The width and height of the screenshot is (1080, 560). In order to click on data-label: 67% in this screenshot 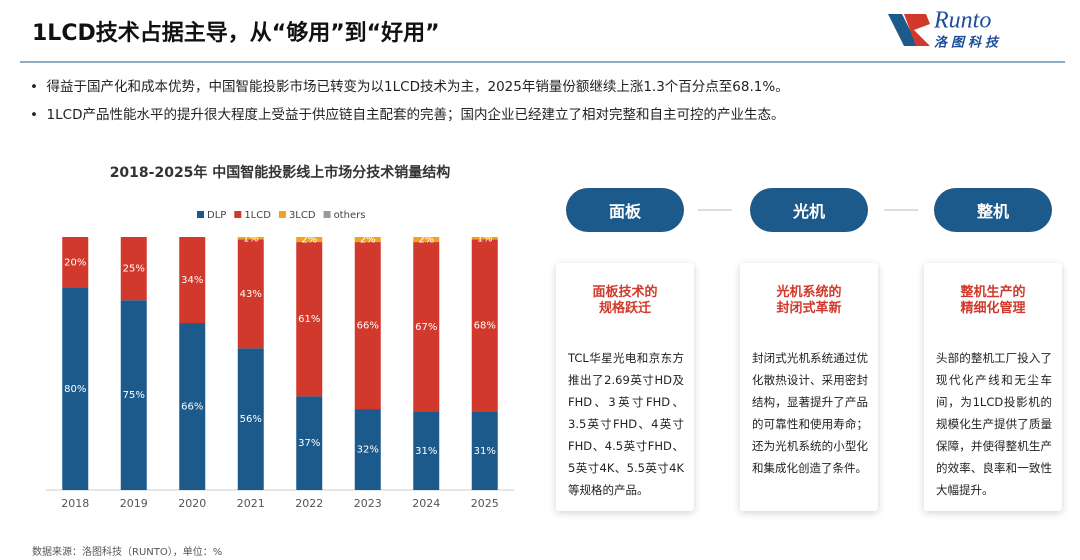, I will do `click(426, 327)`.